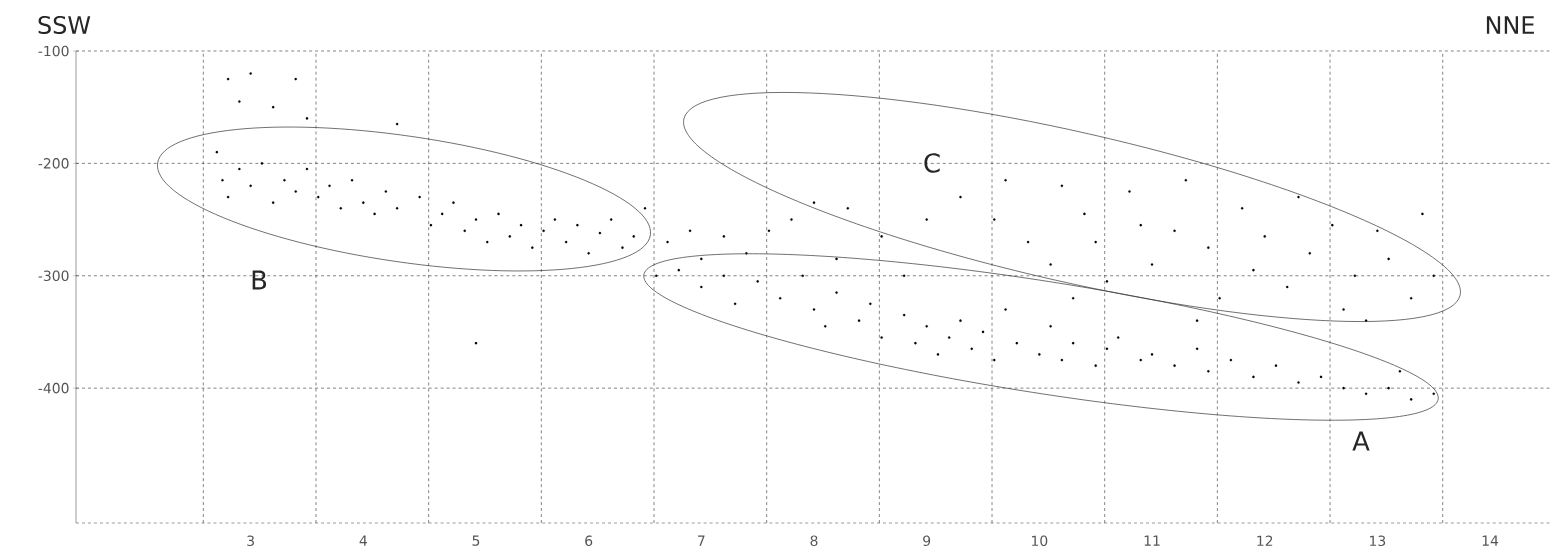 The width and height of the screenshot is (1556, 558). Describe the element at coordinates (53, 51) in the screenshot. I see `y-tick-label: -100` at that location.